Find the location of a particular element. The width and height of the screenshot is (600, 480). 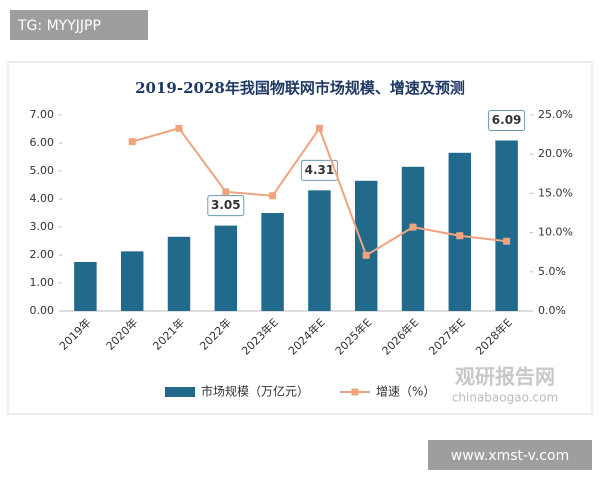

y-tick-label: 2.00 is located at coordinates (42, 254).